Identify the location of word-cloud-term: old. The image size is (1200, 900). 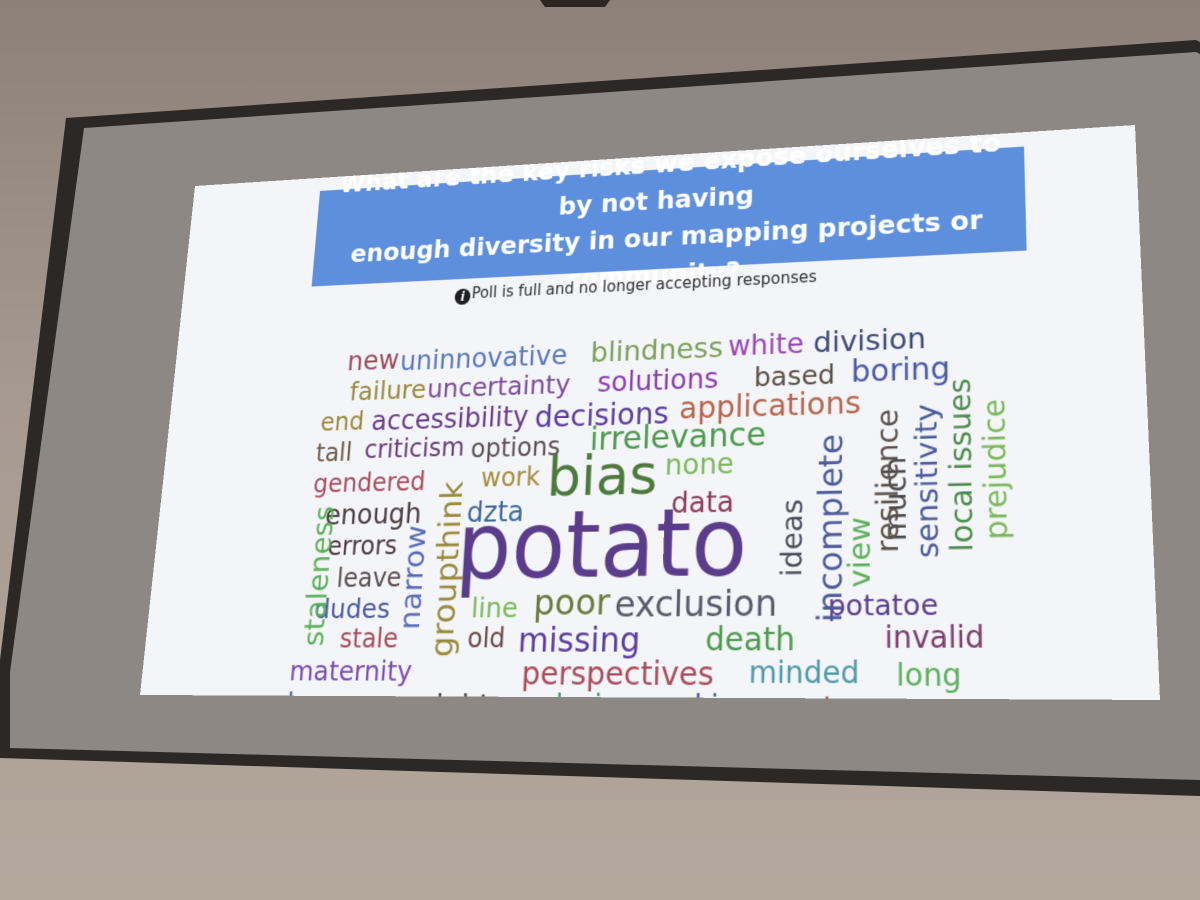
(486, 638).